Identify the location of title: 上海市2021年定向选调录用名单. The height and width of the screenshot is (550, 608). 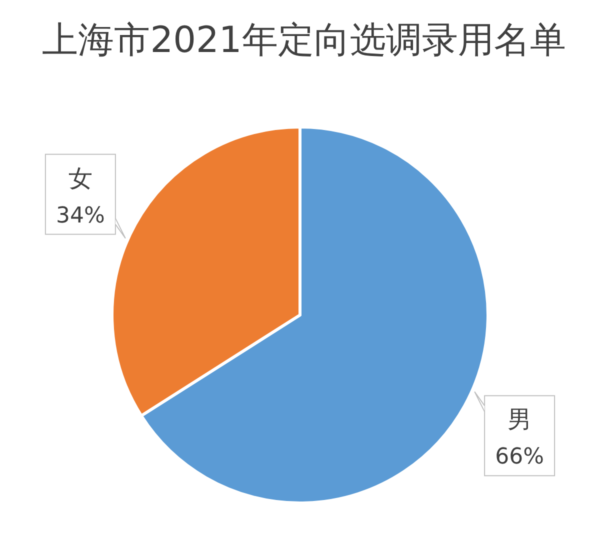
(304, 40).